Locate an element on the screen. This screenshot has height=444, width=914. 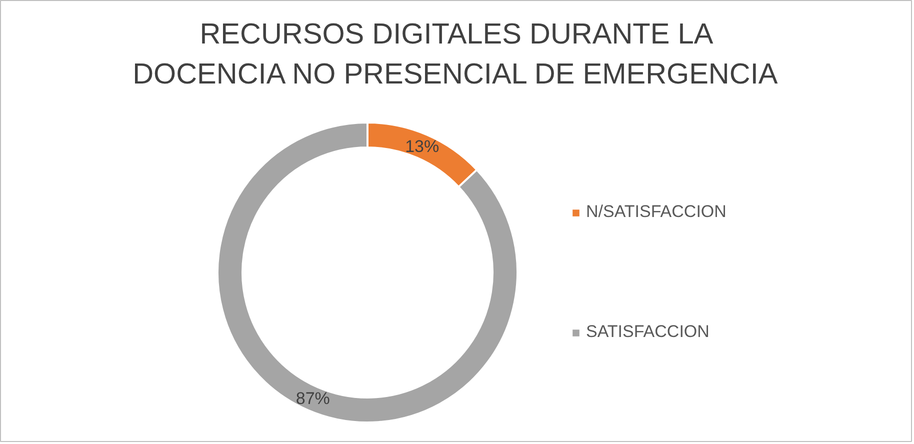
legend-label: SATISFACCION is located at coordinates (648, 332).